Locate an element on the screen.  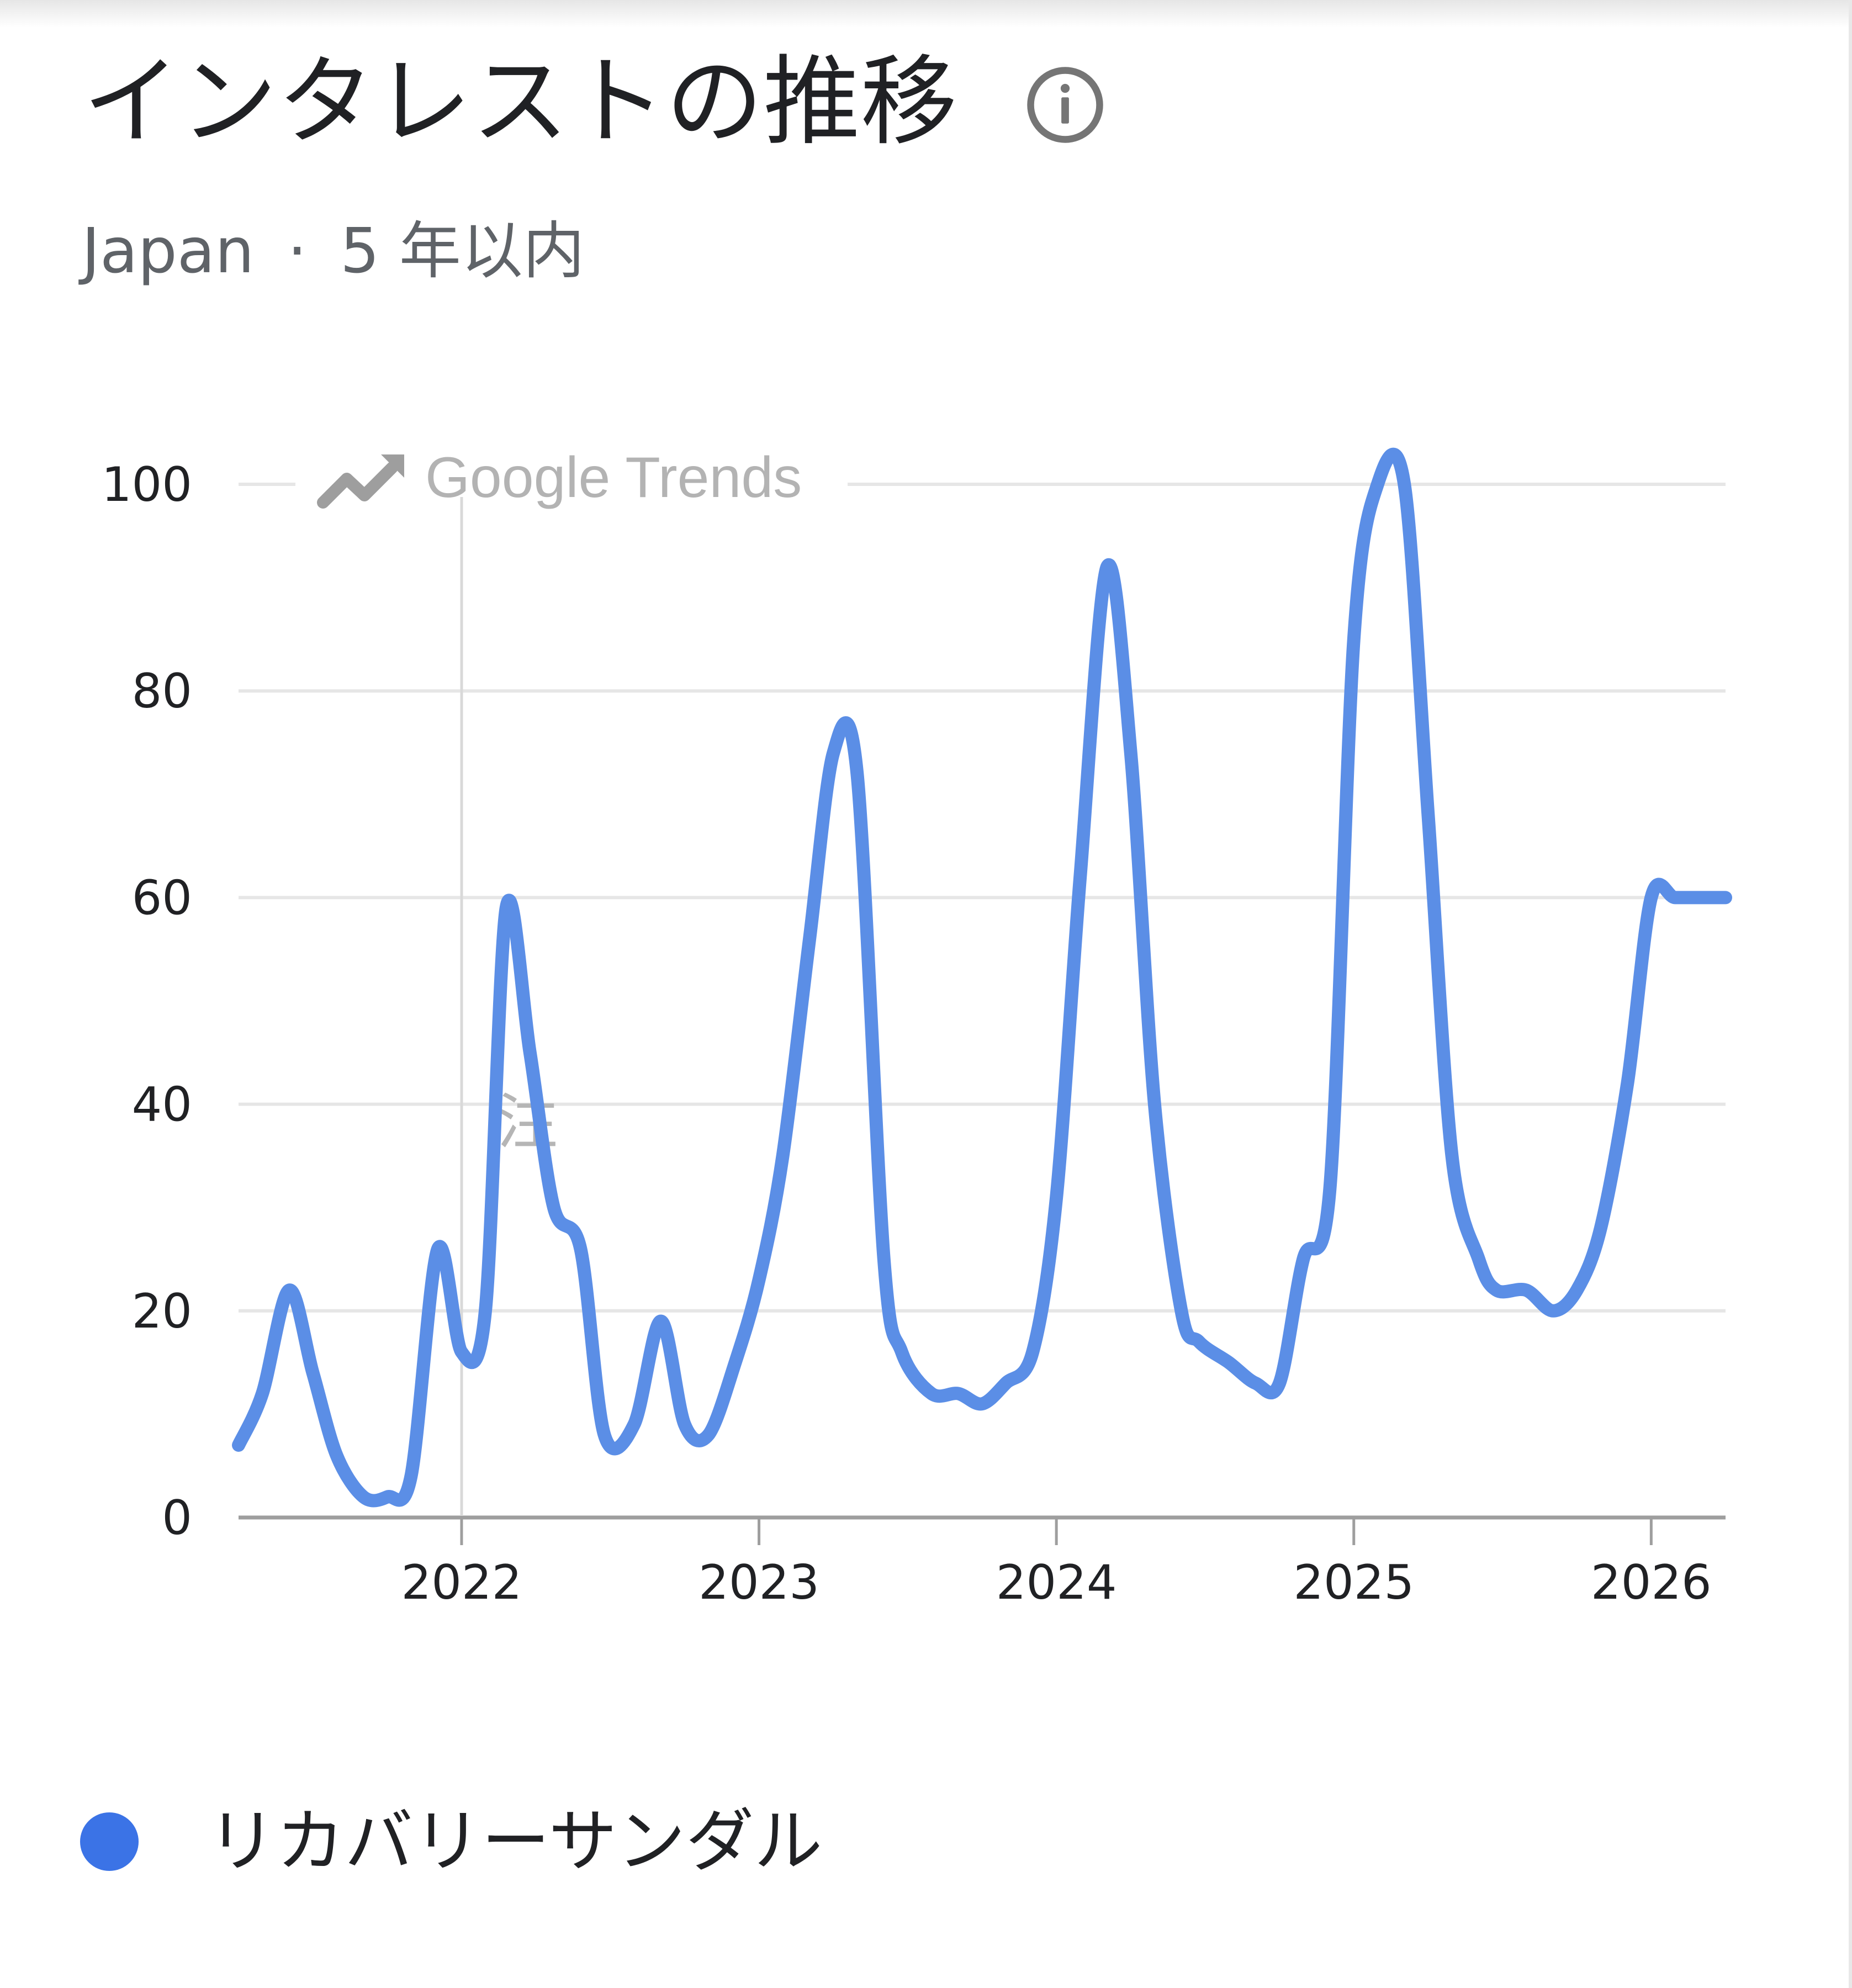
google-trends-watermark: Google Trends is located at coordinates (571, 484).